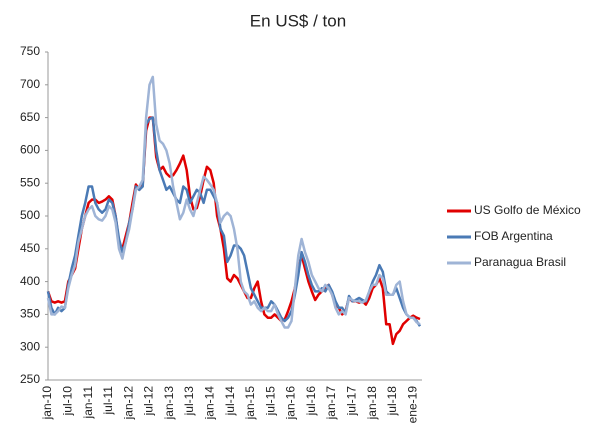 The height and width of the screenshot is (426, 597). Describe the element at coordinates (67, 401) in the screenshot. I see `x-tick-label: jul-10` at that location.